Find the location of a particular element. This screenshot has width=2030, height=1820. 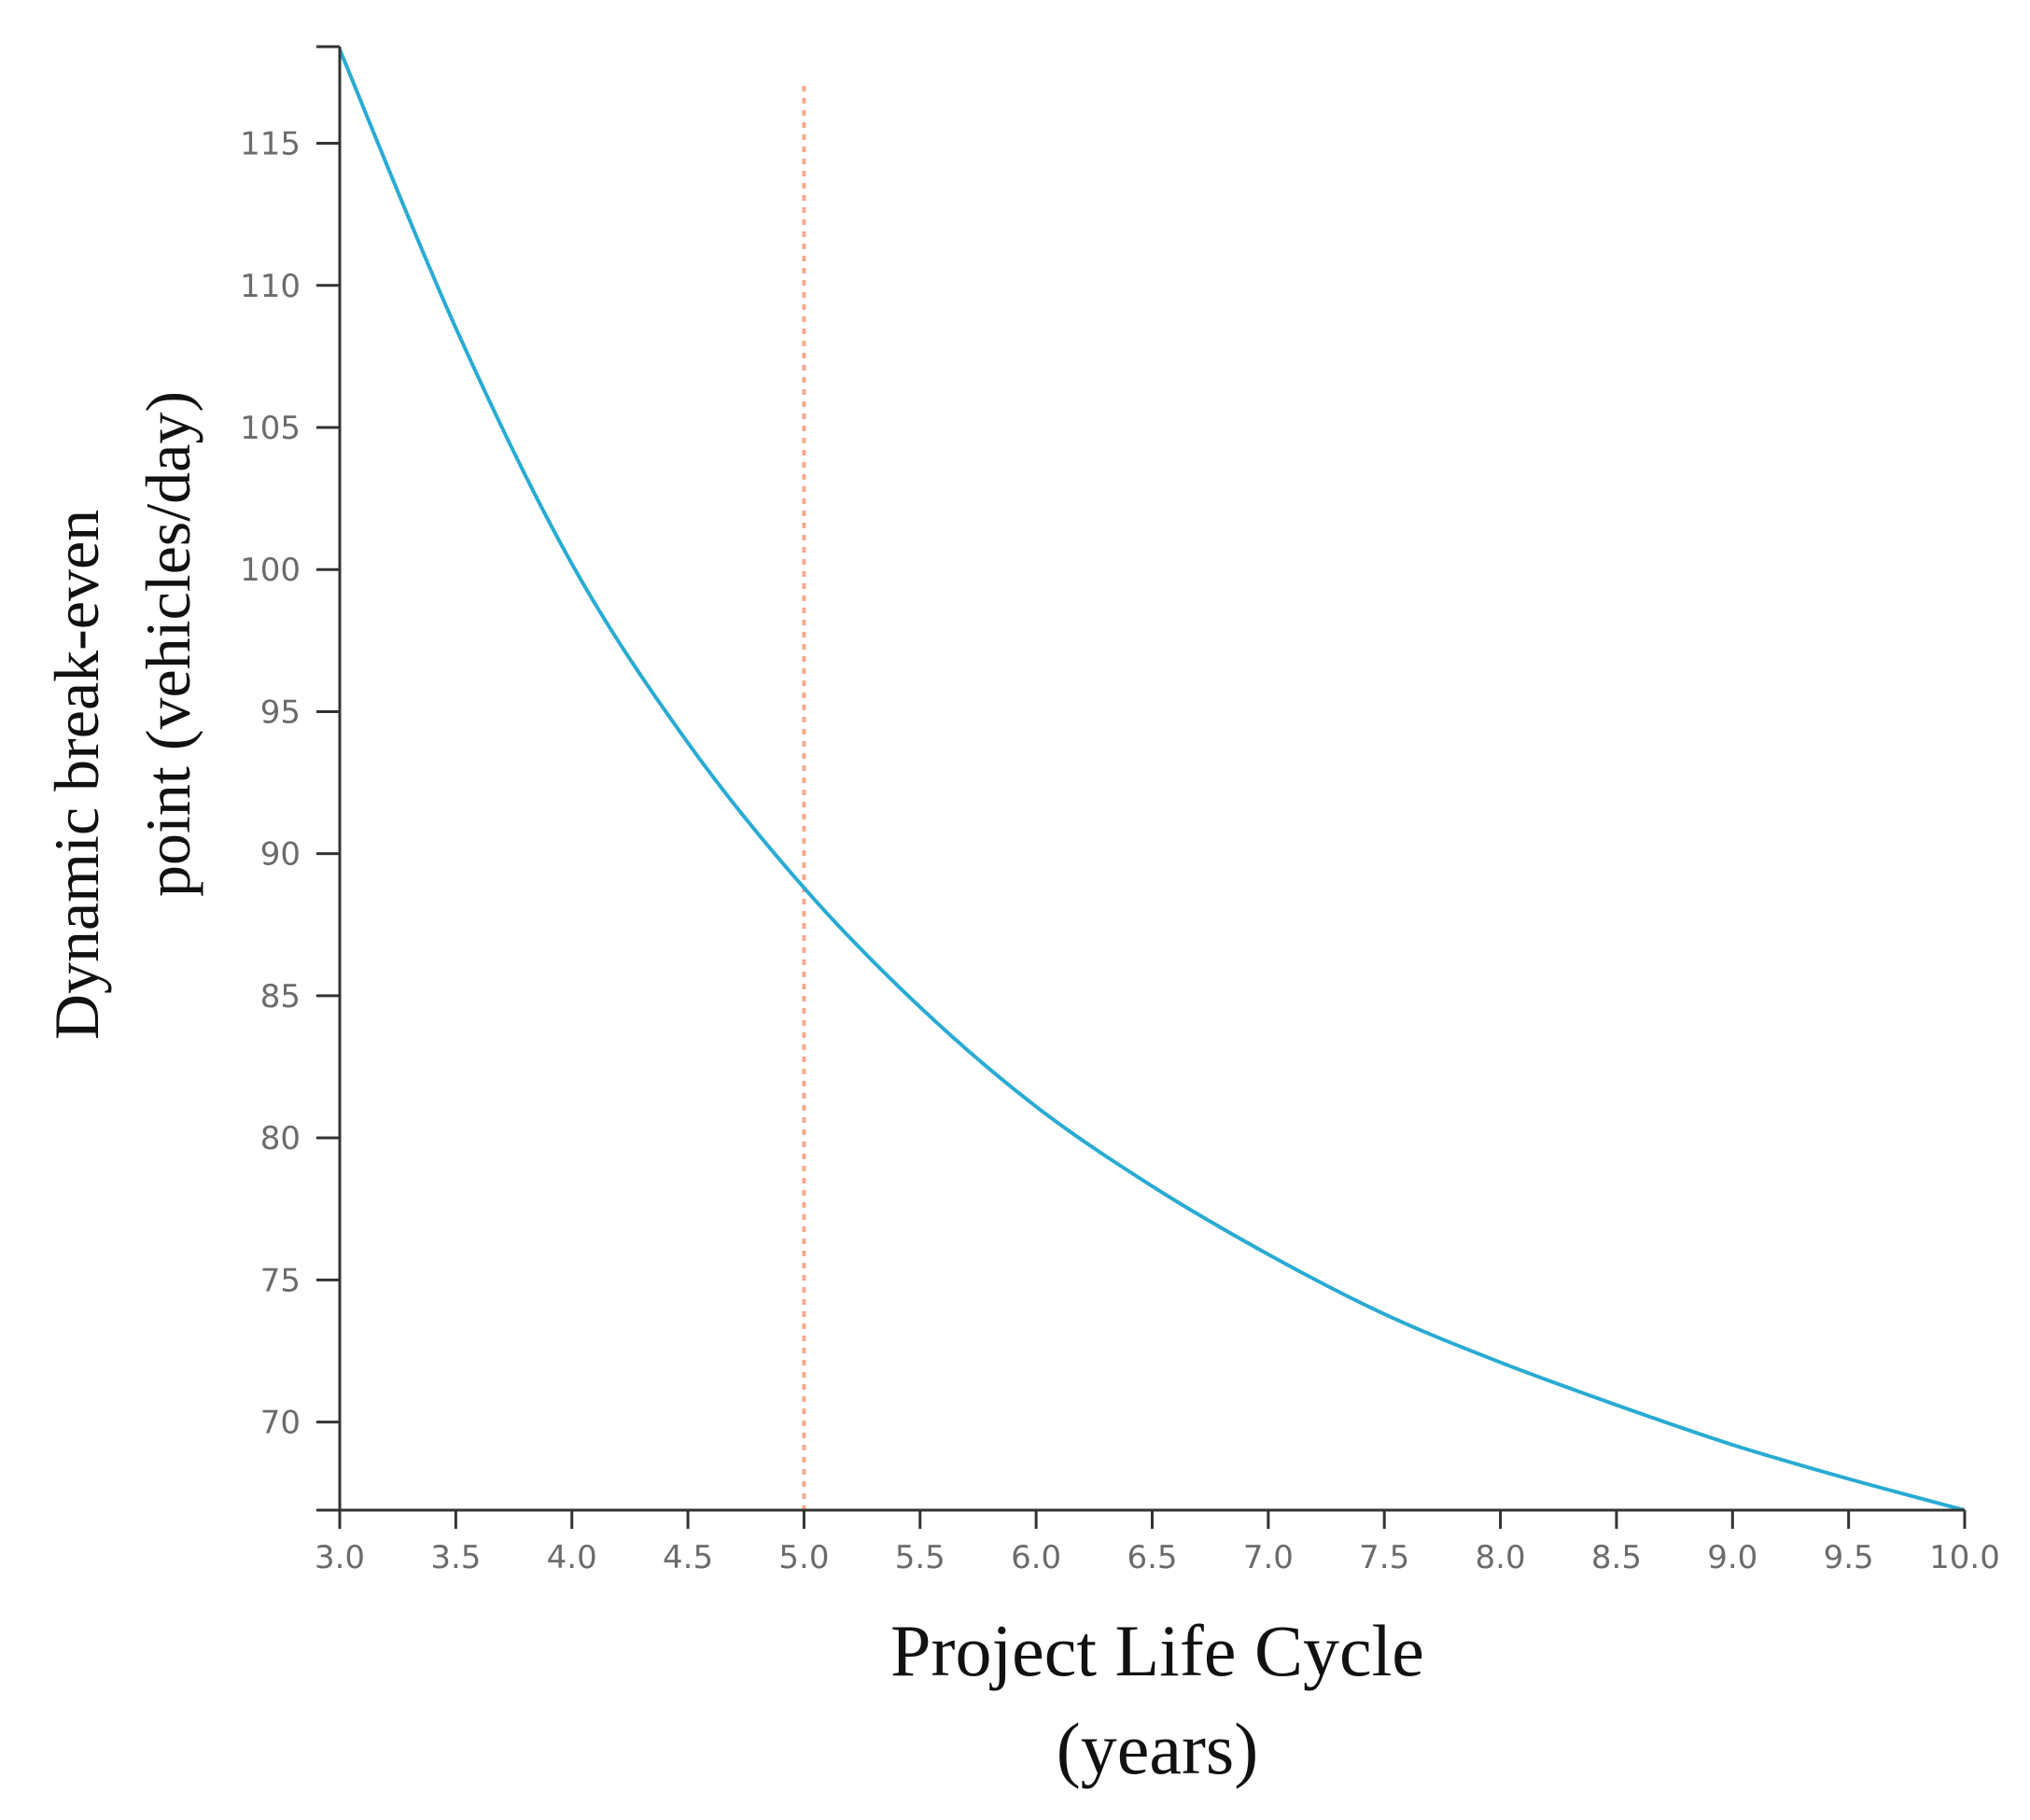

y-axis-title: Dynamic break-even point (vehicles/day) is located at coordinates (122, 715).